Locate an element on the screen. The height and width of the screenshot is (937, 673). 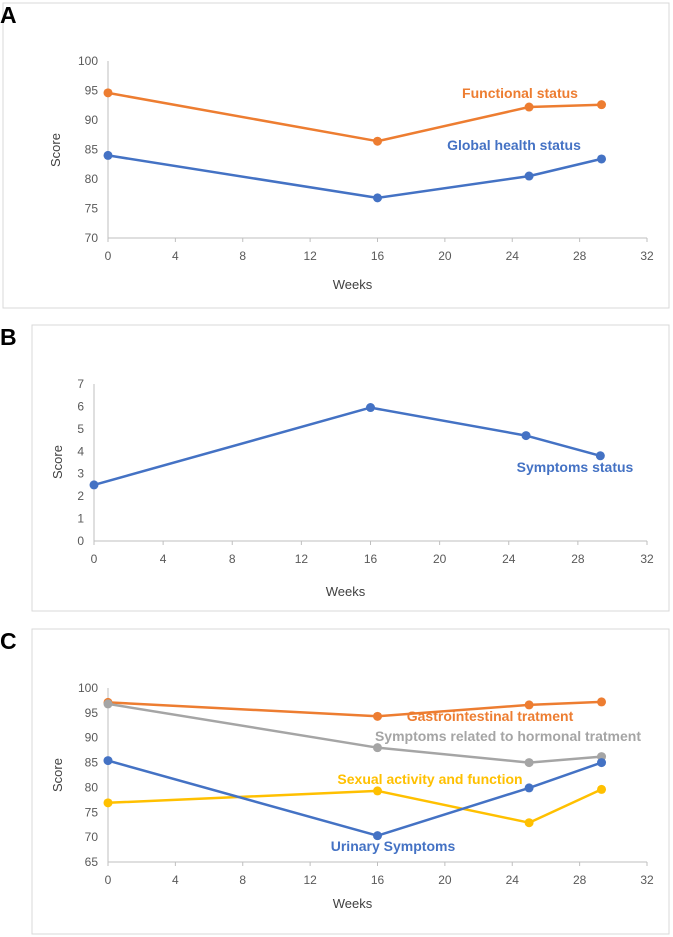
panel-a-x-tick-label: 28 is located at coordinates (580, 256).